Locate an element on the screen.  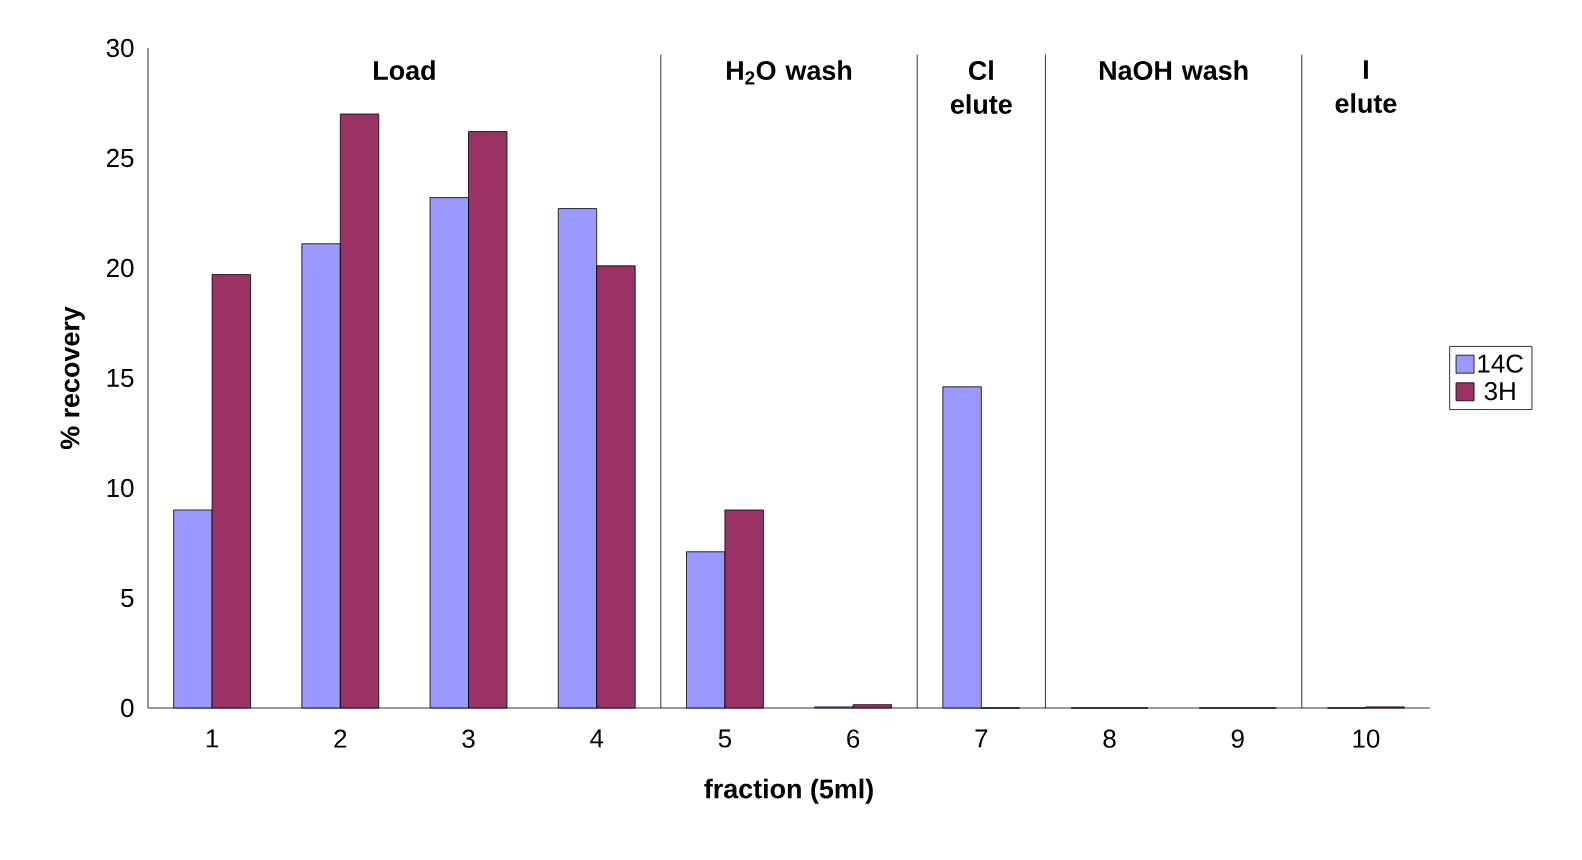
annotation: Cl elute is located at coordinates (981, 87).